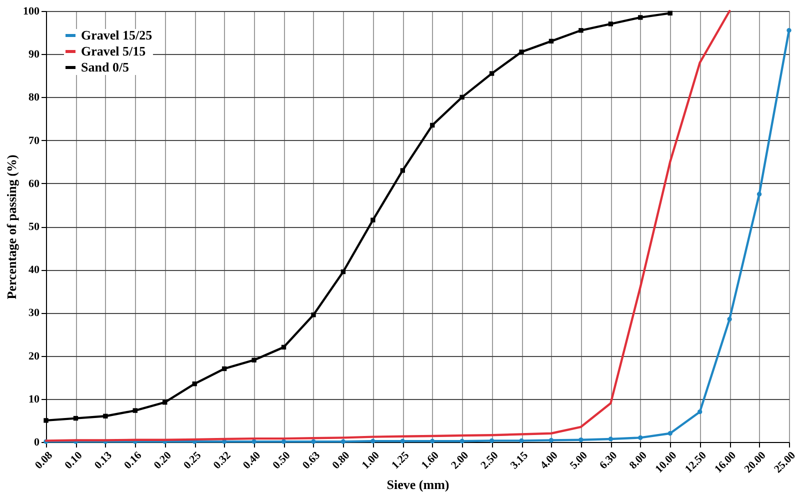 This screenshot has width=802, height=497. I want to click on x-tick-label: 1.25, so click(401, 460).